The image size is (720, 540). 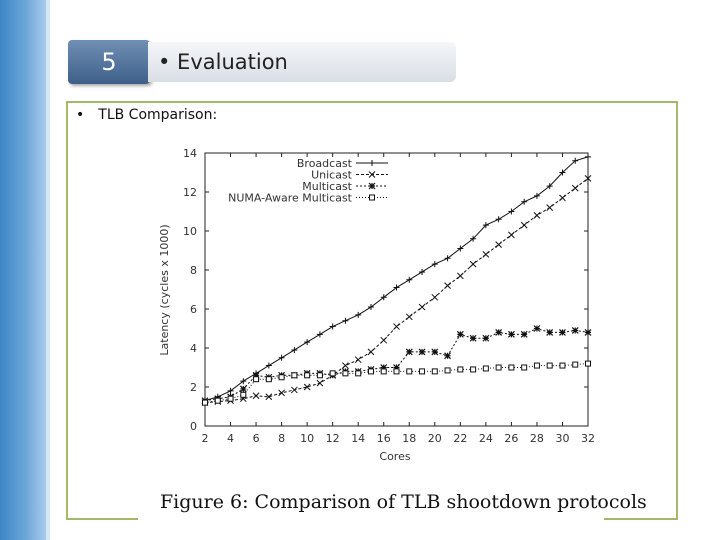 I want to click on x-tick-label: 4, so click(x=230, y=438).